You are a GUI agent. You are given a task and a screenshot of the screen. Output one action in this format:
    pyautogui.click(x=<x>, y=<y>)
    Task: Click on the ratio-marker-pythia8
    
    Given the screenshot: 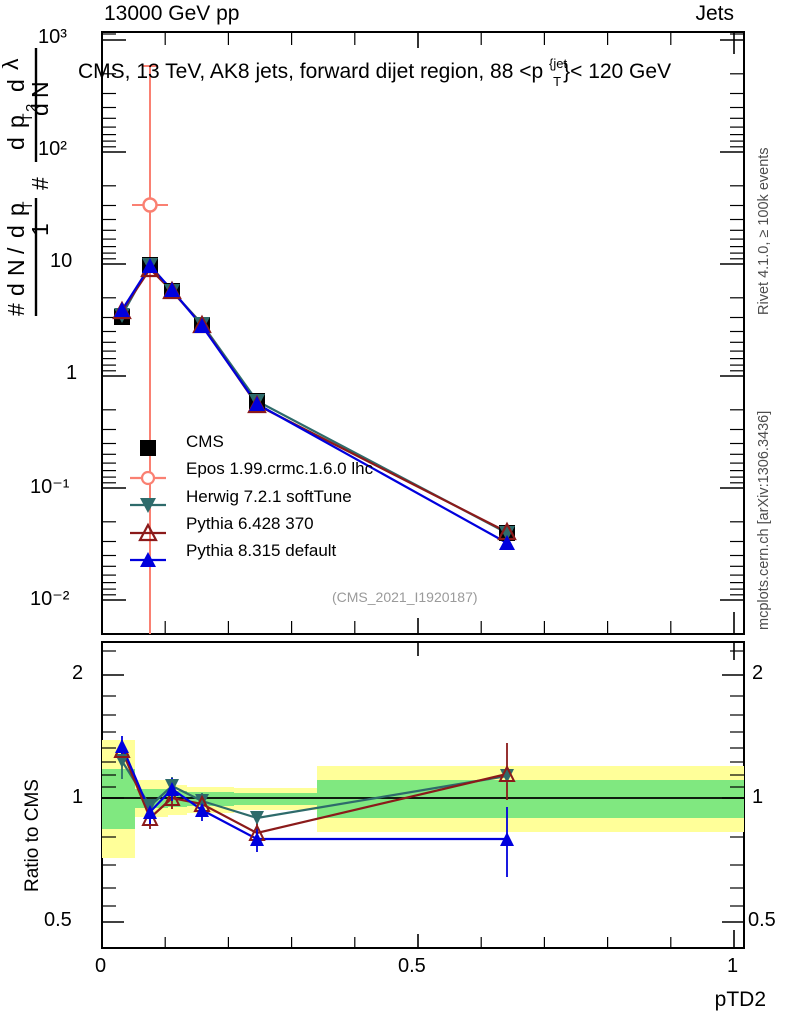 What is the action you would take?
    pyautogui.click(x=314, y=792)
    